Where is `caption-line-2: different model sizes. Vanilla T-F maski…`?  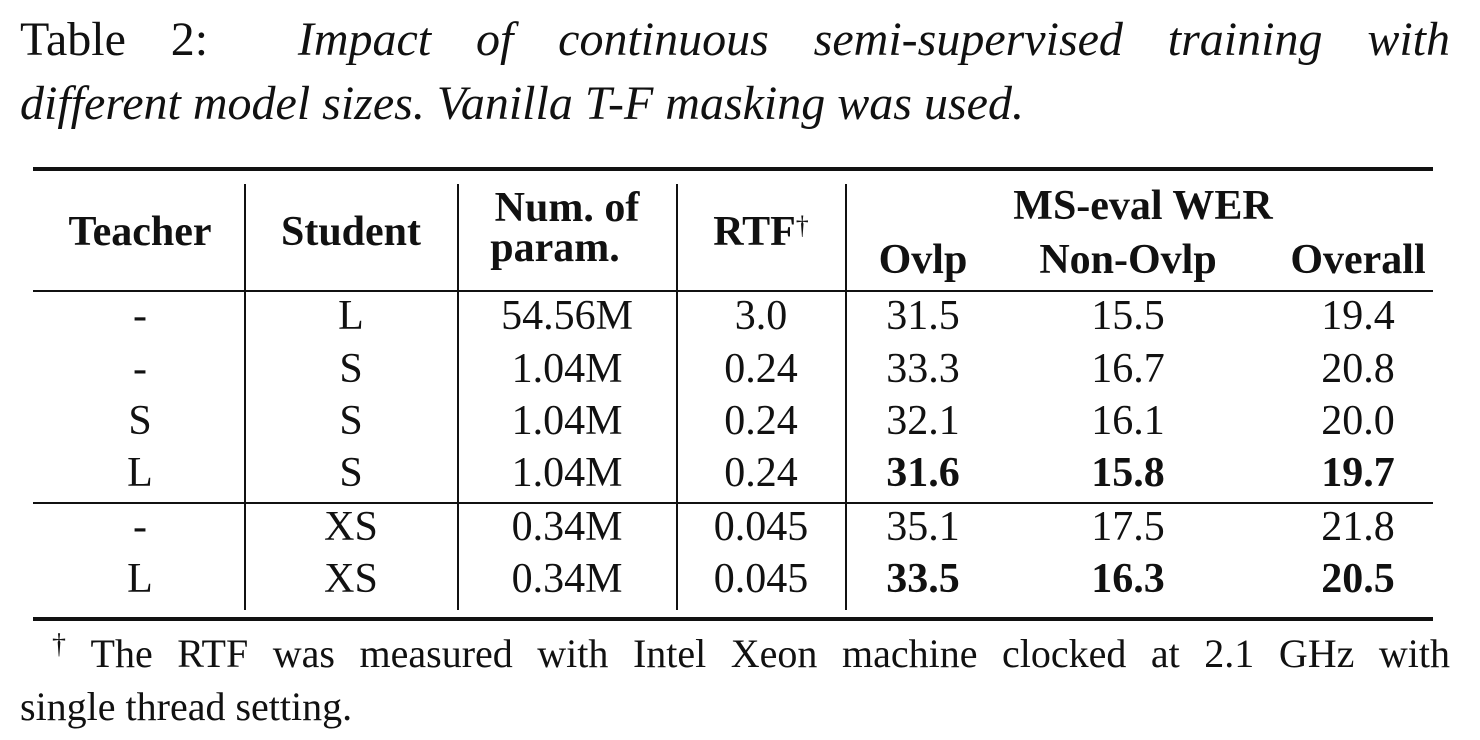 caption-line-2: different model sizes. Vanilla T-F maski… is located at coordinates (735, 104).